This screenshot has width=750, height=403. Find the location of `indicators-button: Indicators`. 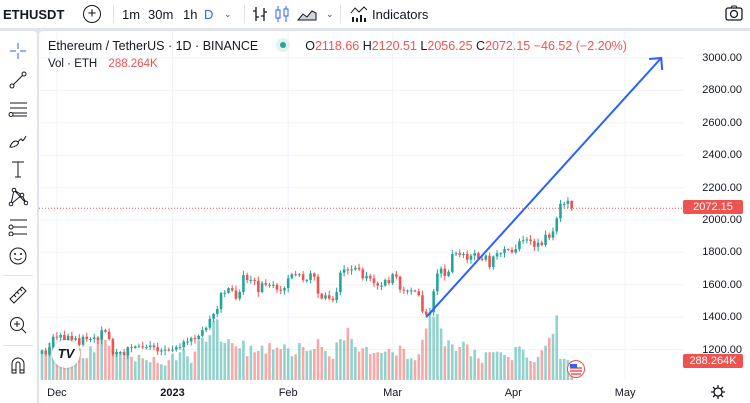

indicators-button: Indicators is located at coordinates (400, 14).